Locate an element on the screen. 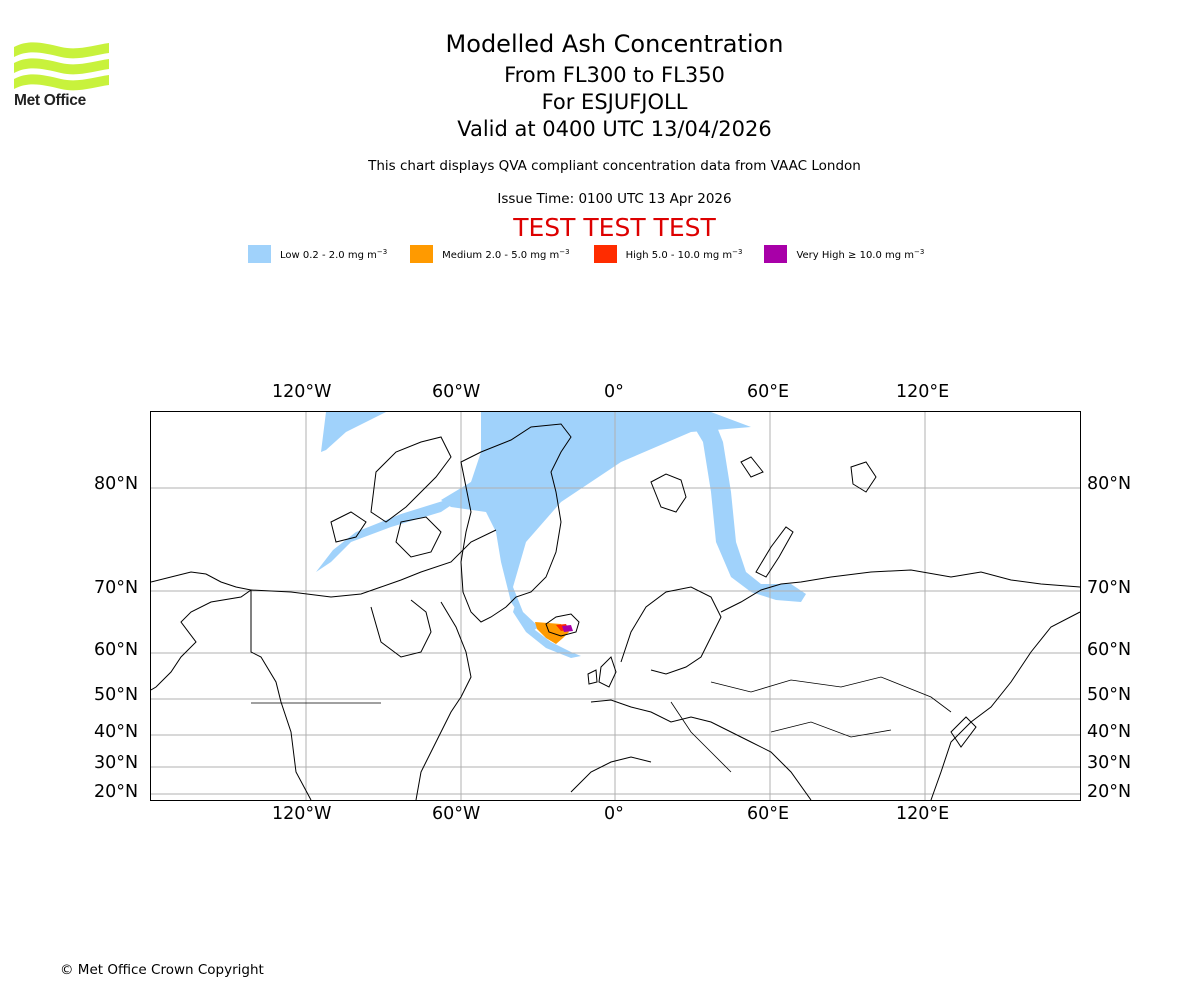 Image resolution: width=1200 pixels, height=1000 pixels. issue-time: Issue Time: 0100 UTC 13 Apr 2026 is located at coordinates (614, 199).